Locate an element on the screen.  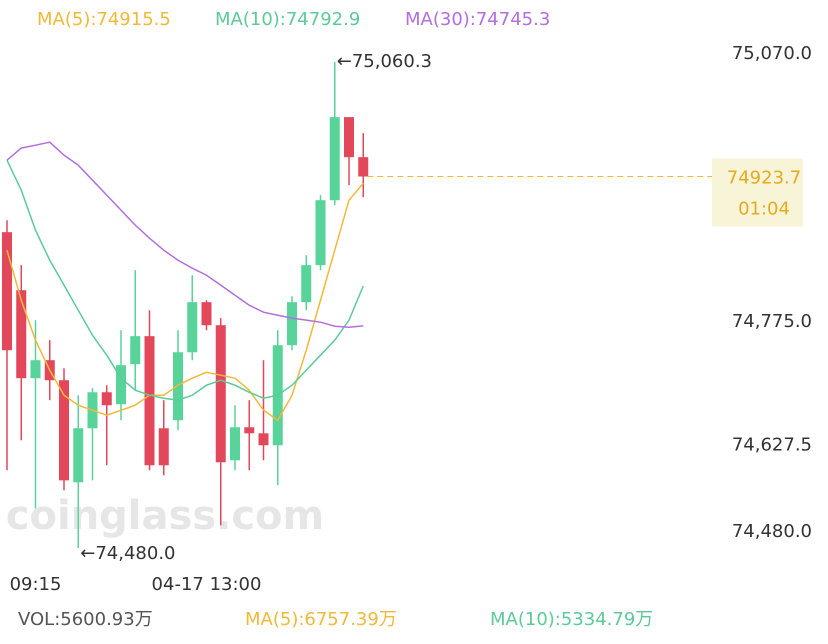
legend-entry: MA(5):74915.5 is located at coordinates (104, 19).